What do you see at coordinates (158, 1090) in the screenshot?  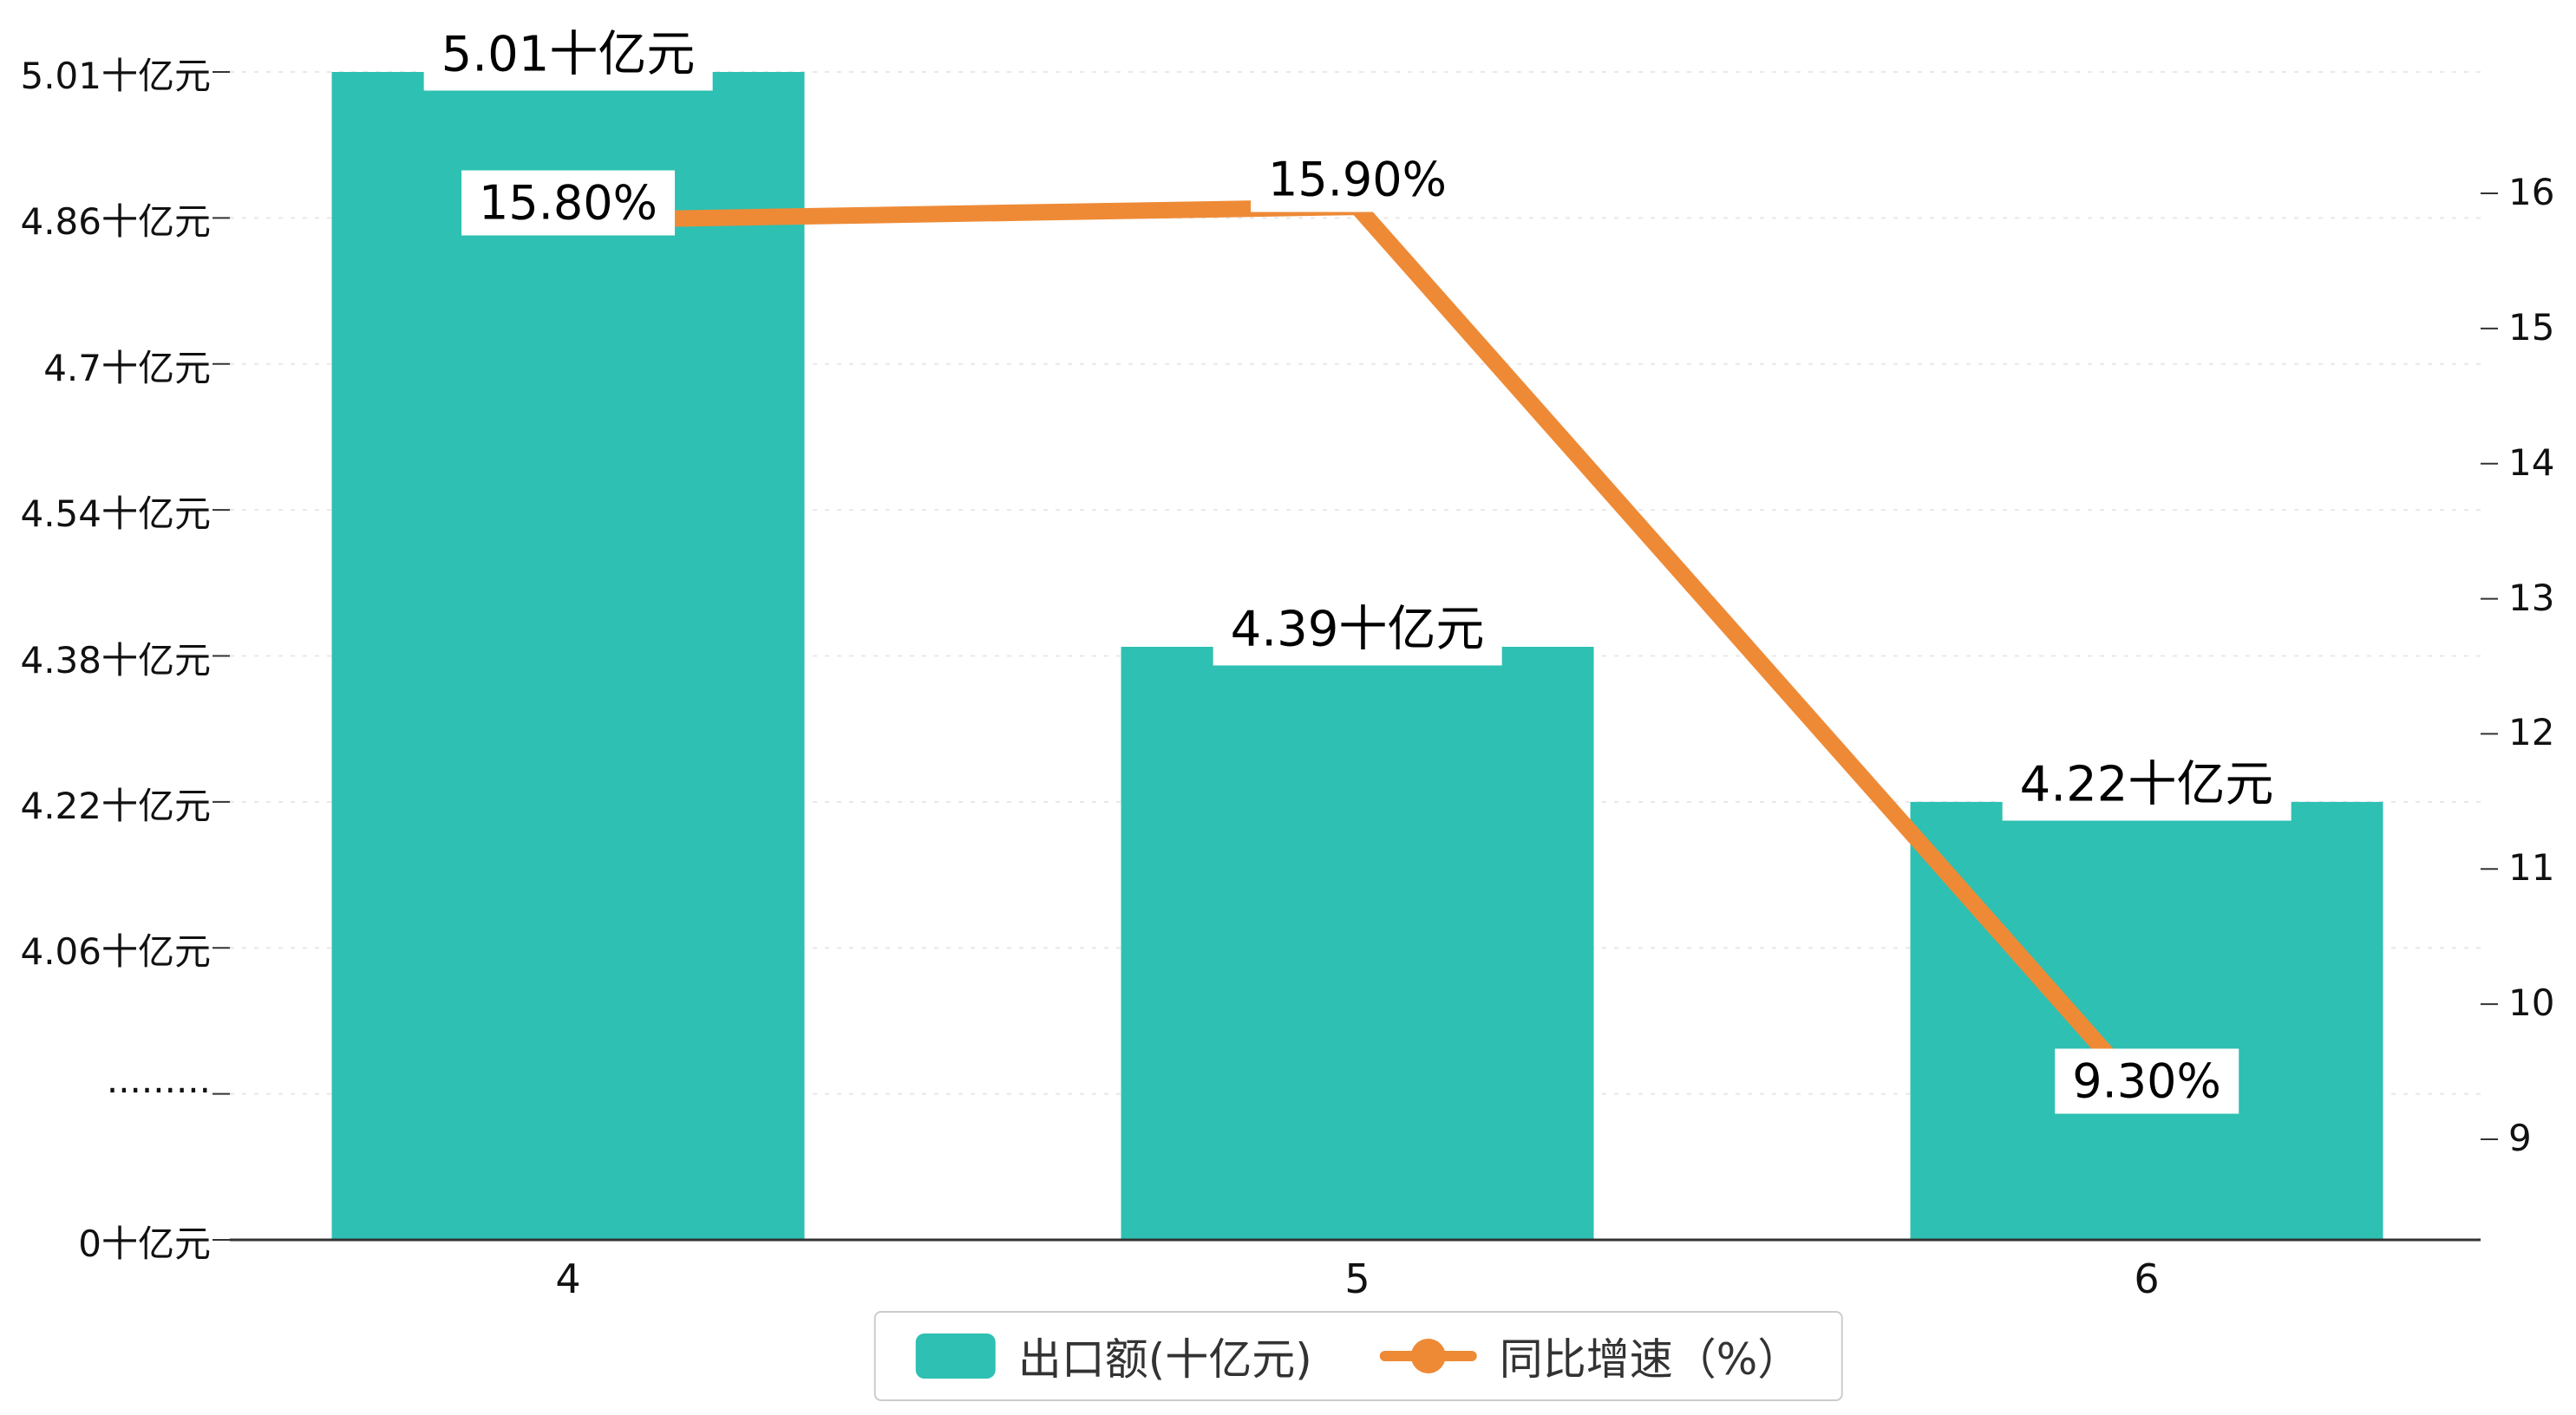 I see `left-axis-tick-label: ·········` at bounding box center [158, 1090].